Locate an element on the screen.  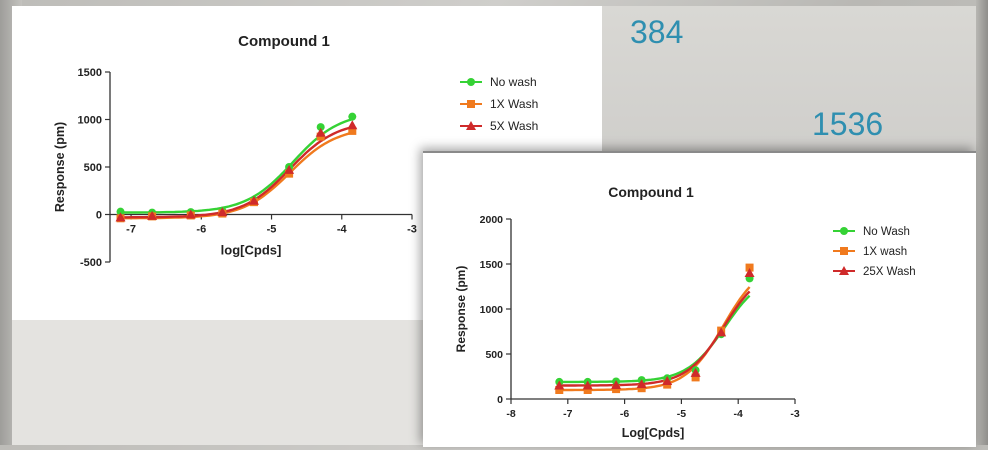
background-panel-bottom is located at coordinates (227, 382).